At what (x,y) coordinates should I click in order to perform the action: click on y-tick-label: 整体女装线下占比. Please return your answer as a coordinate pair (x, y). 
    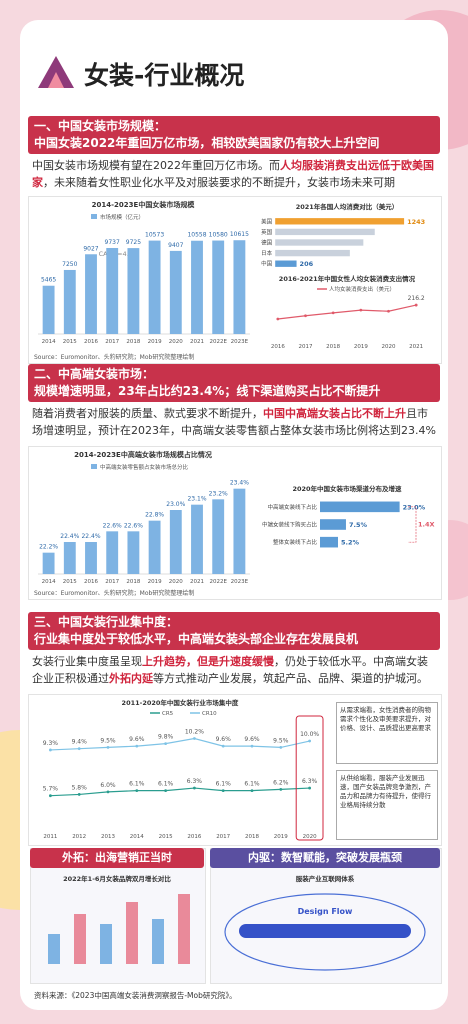
    Looking at the image, I should click on (295, 542).